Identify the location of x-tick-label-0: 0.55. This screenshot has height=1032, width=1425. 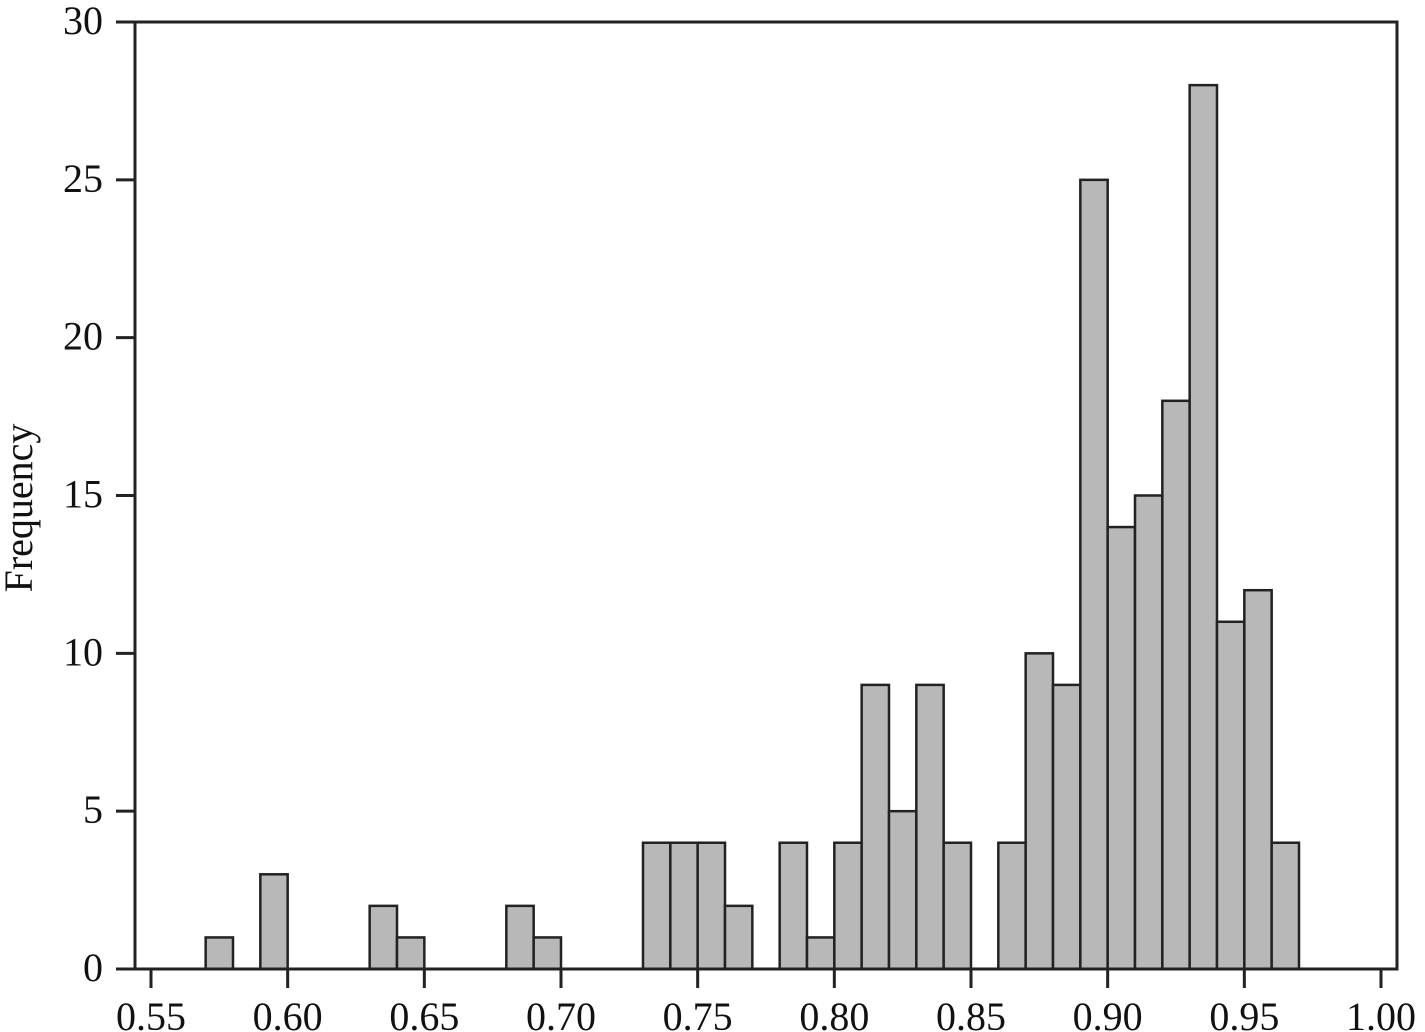
(151, 1013).